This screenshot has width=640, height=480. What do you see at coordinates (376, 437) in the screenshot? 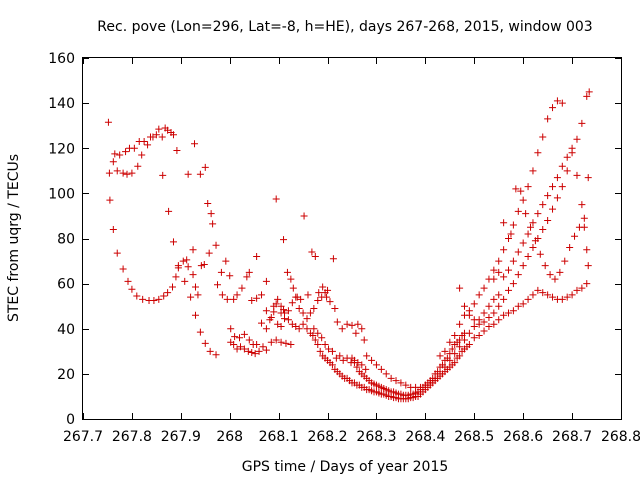
I see `x-tick-label: 268.3` at bounding box center [376, 437].